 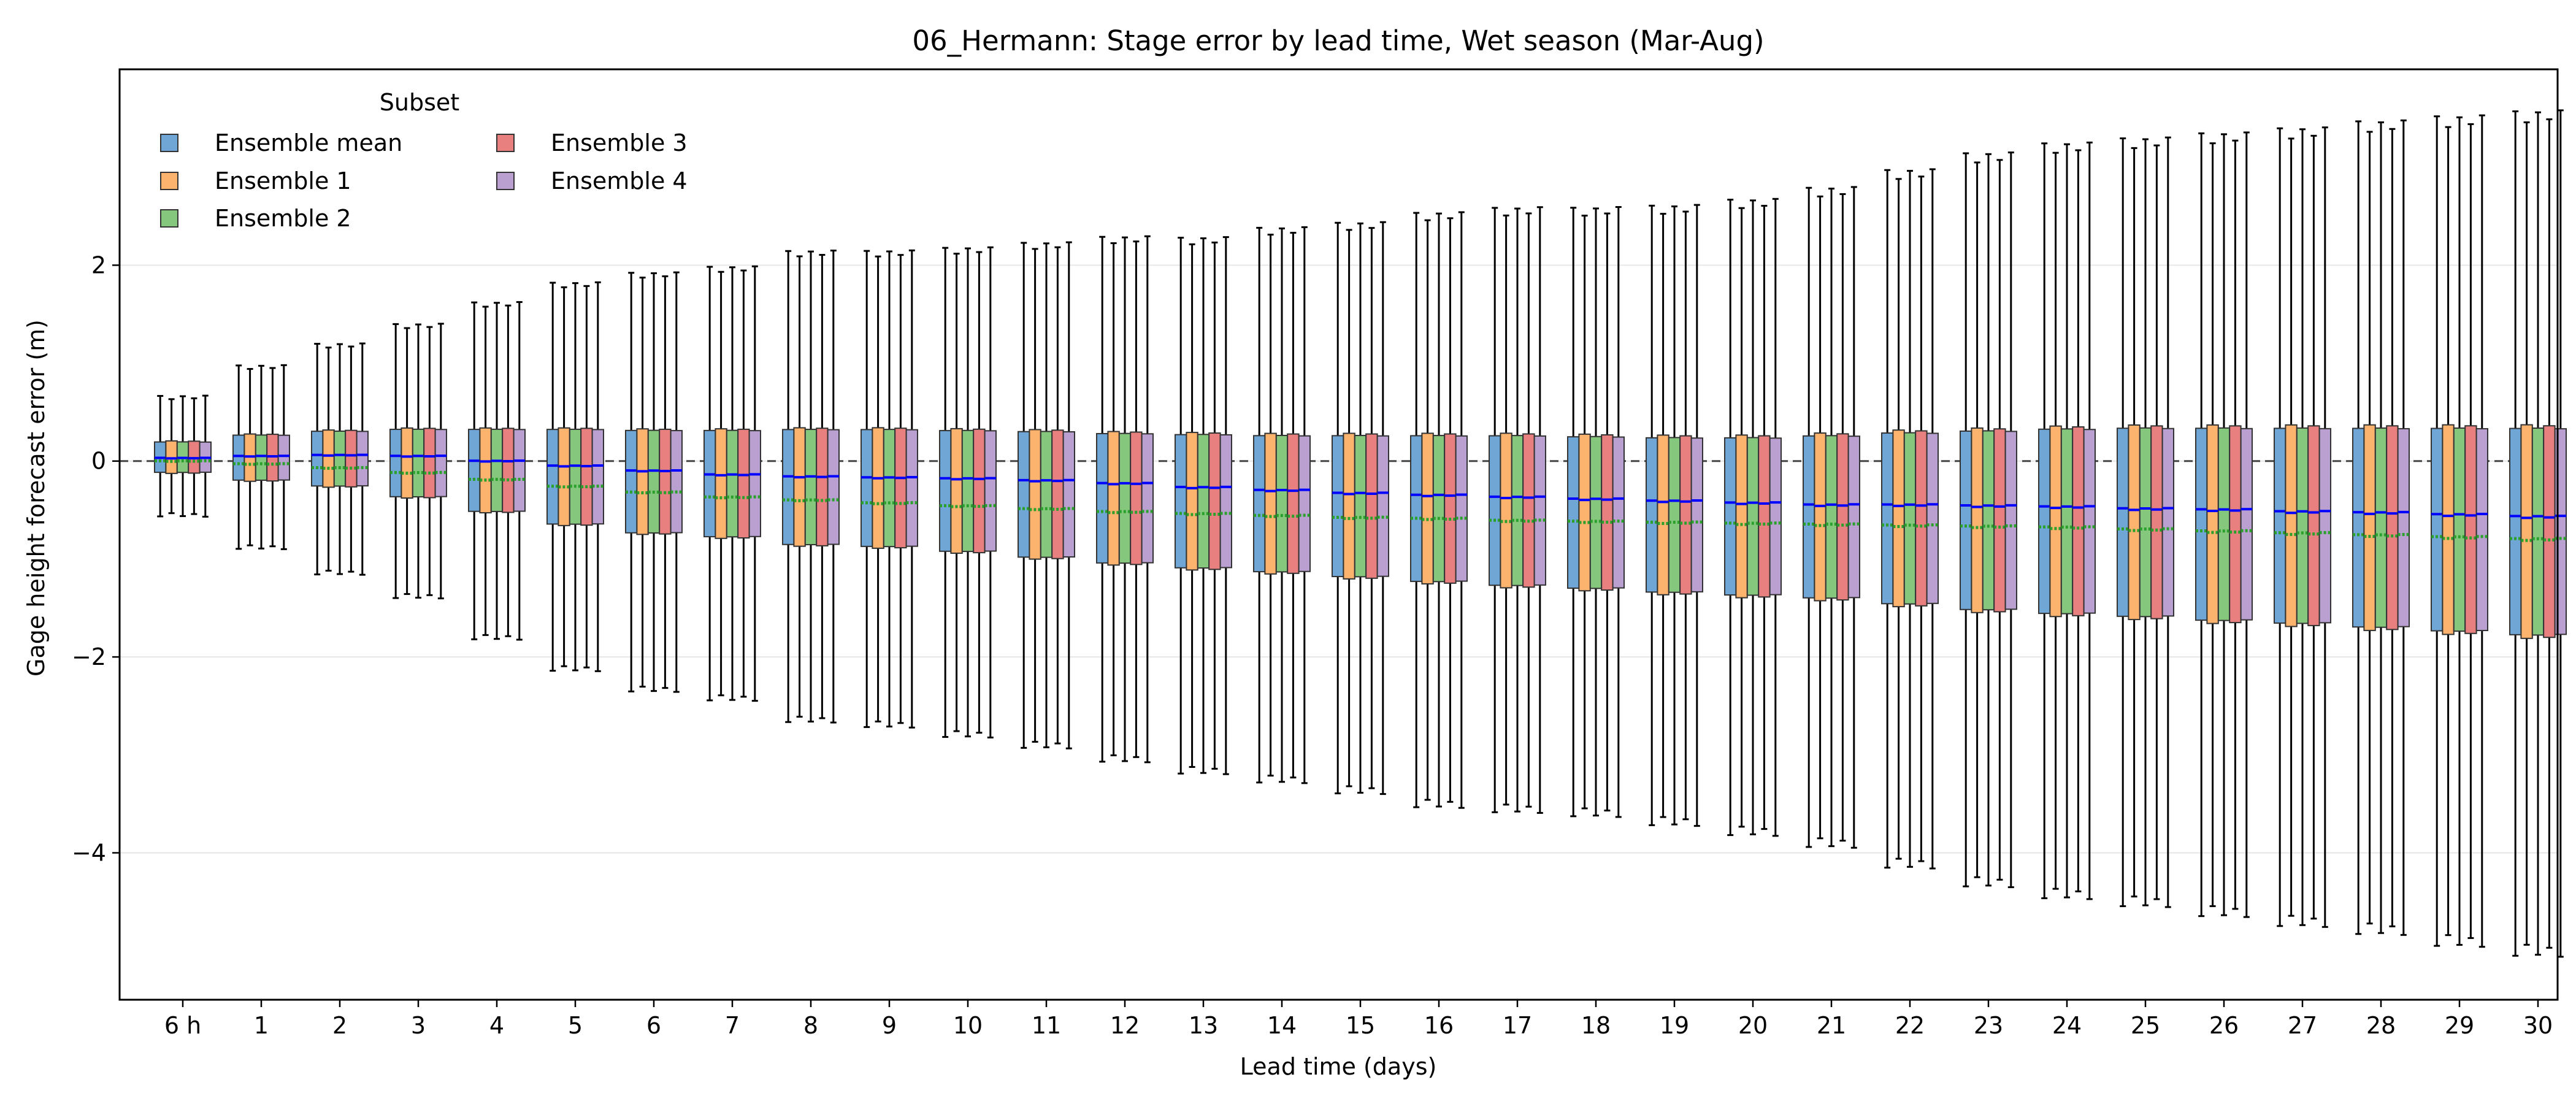 I want to click on y-axis-label: Gage height forecast error (m), so click(x=36, y=498).